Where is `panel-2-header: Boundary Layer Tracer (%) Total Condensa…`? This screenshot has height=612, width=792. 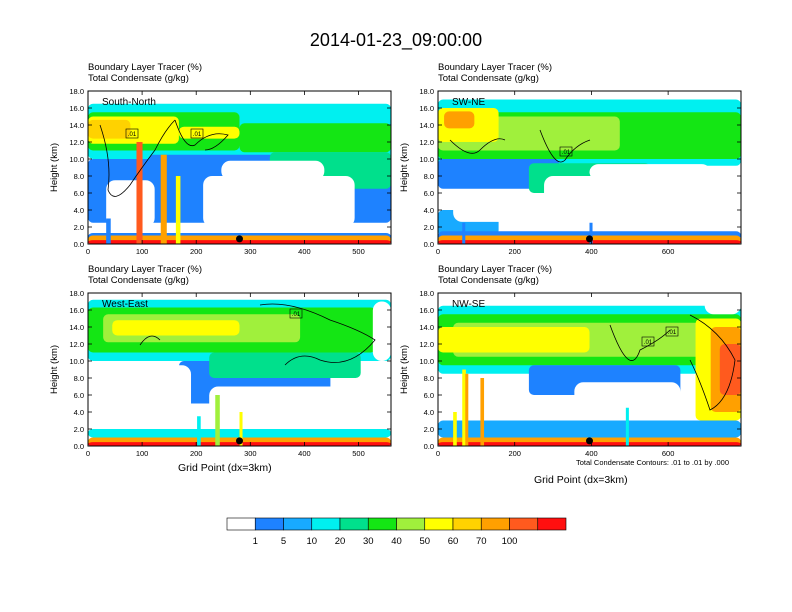
panel-2-header: Boundary Layer Tracer (%) Total Condensa… is located at coordinates (495, 73).